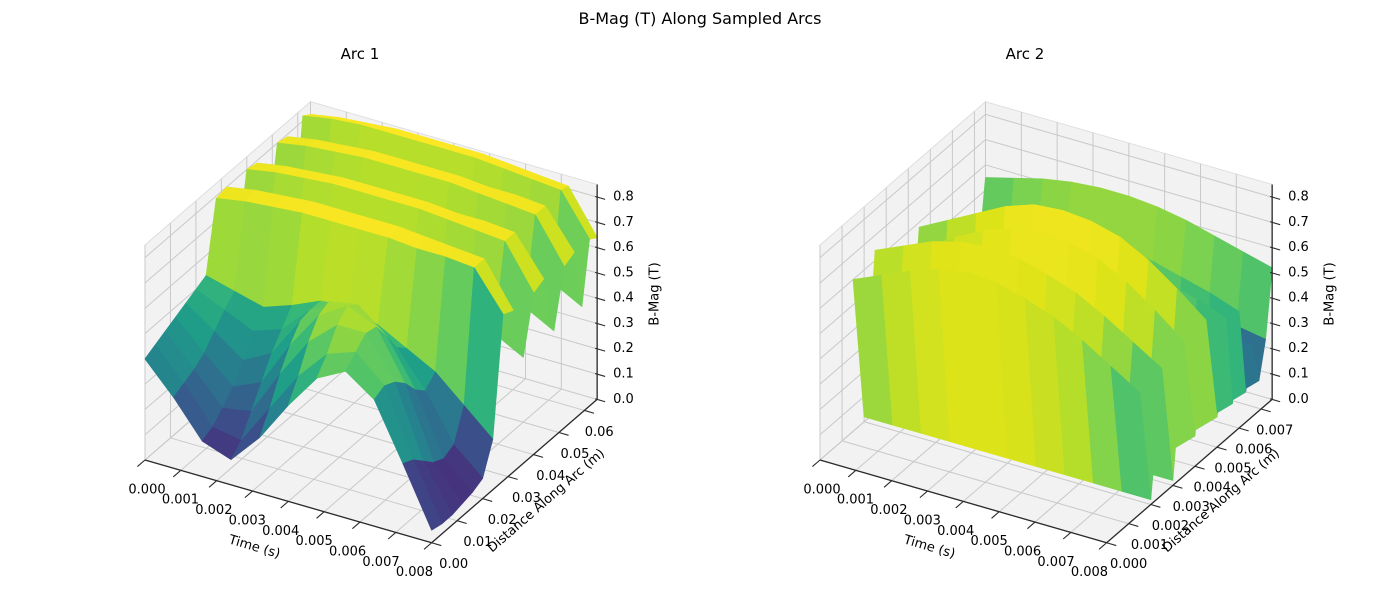 This screenshot has width=1400, height=600. I want to click on subplot-title-arc1: Arc 1, so click(360, 54).